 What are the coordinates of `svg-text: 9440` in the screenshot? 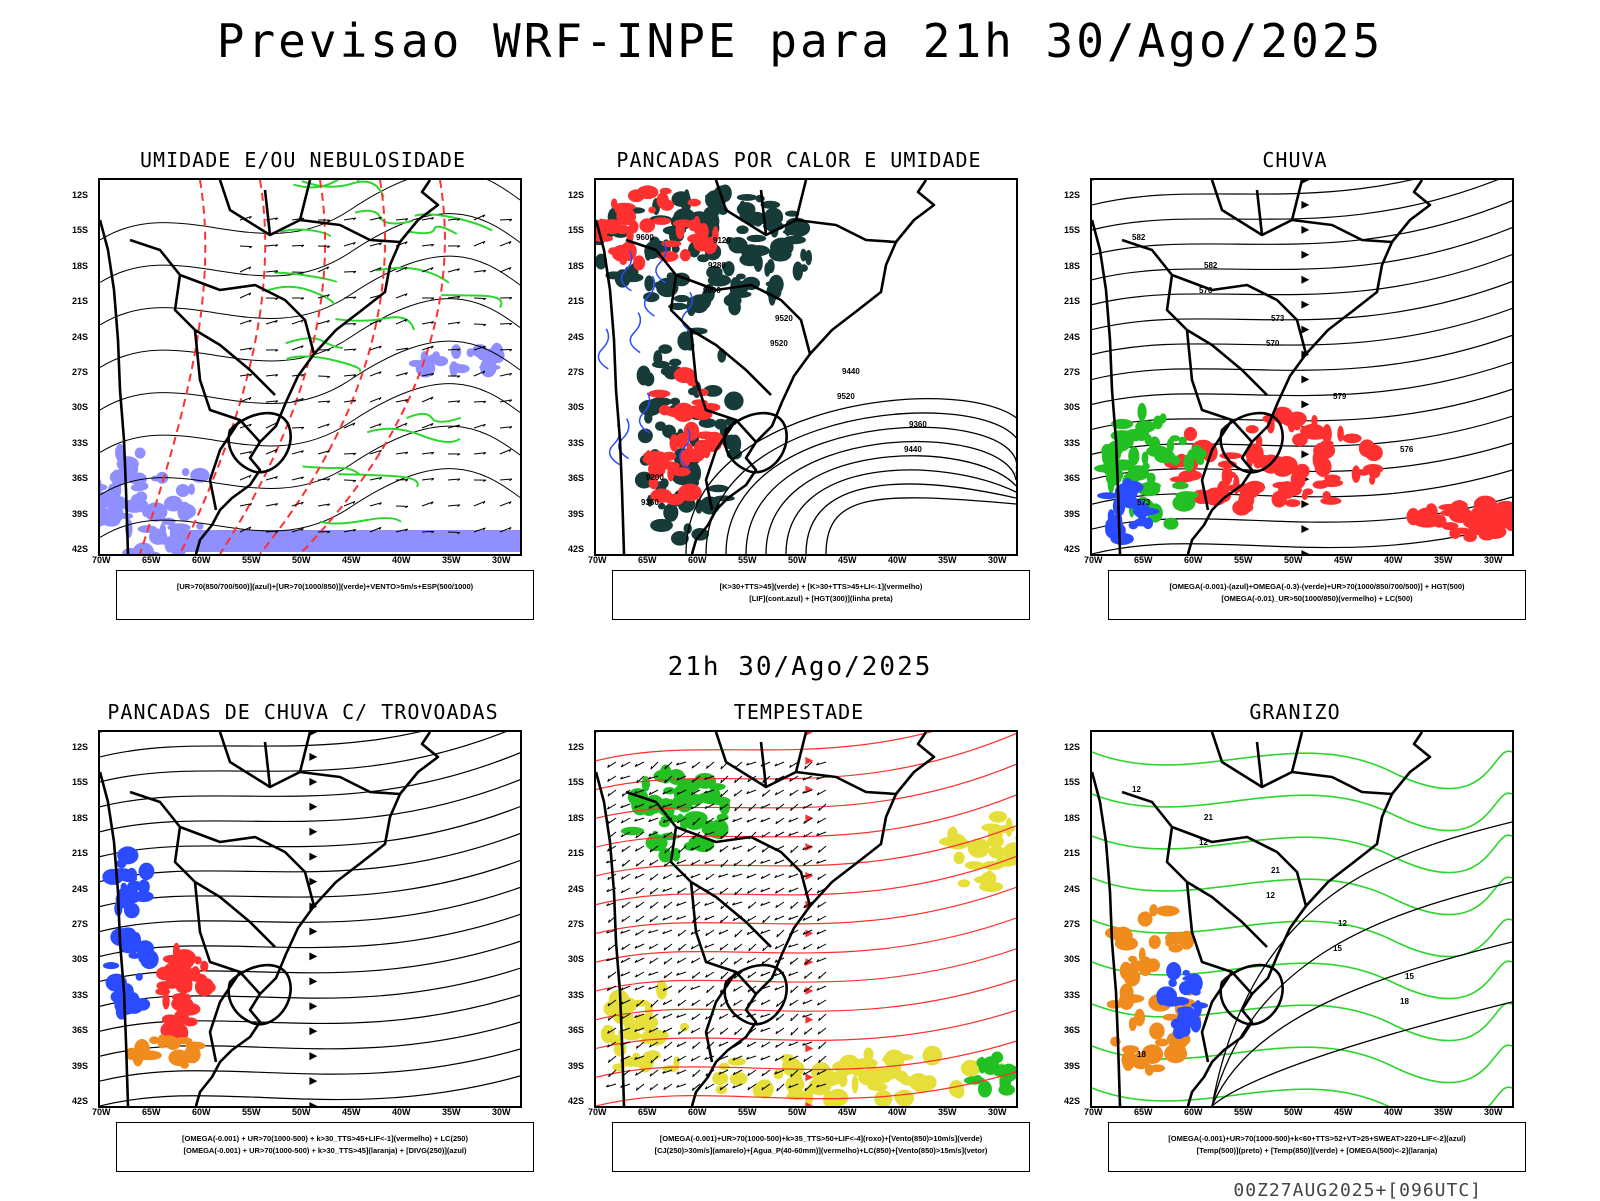 It's located at (851, 371).